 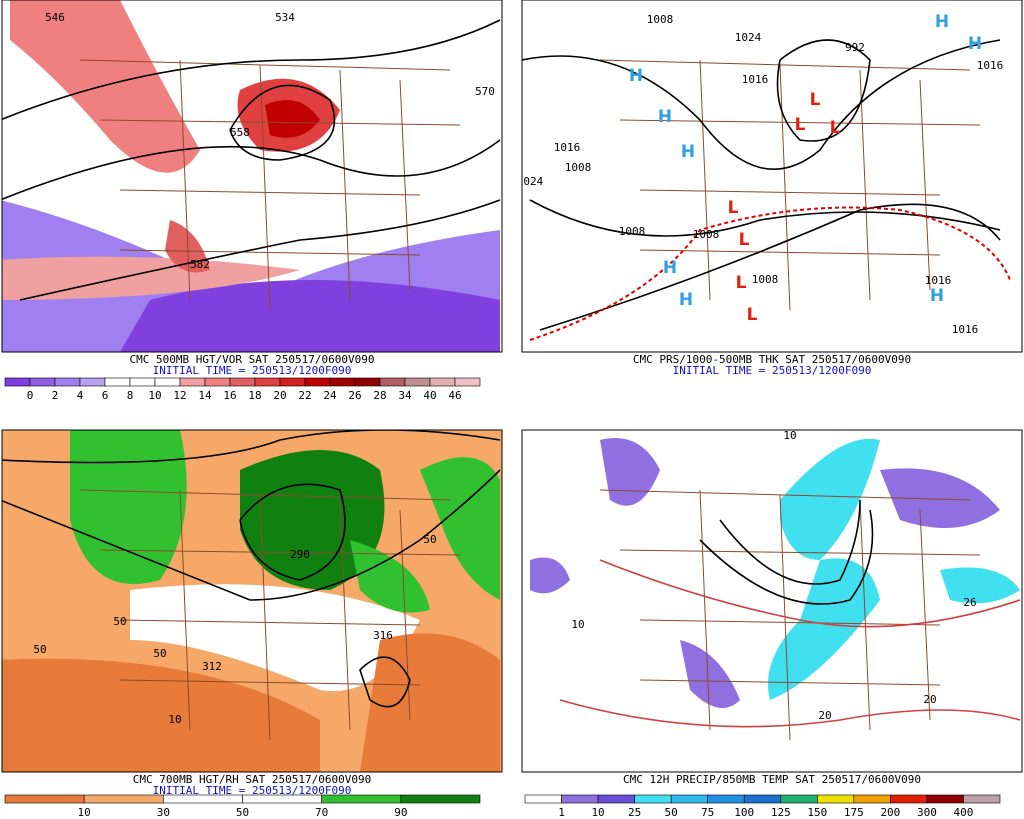 What do you see at coordinates (252, 790) in the screenshot?
I see `initial-time: INITIAL TIME = 250513/1200F090` at bounding box center [252, 790].